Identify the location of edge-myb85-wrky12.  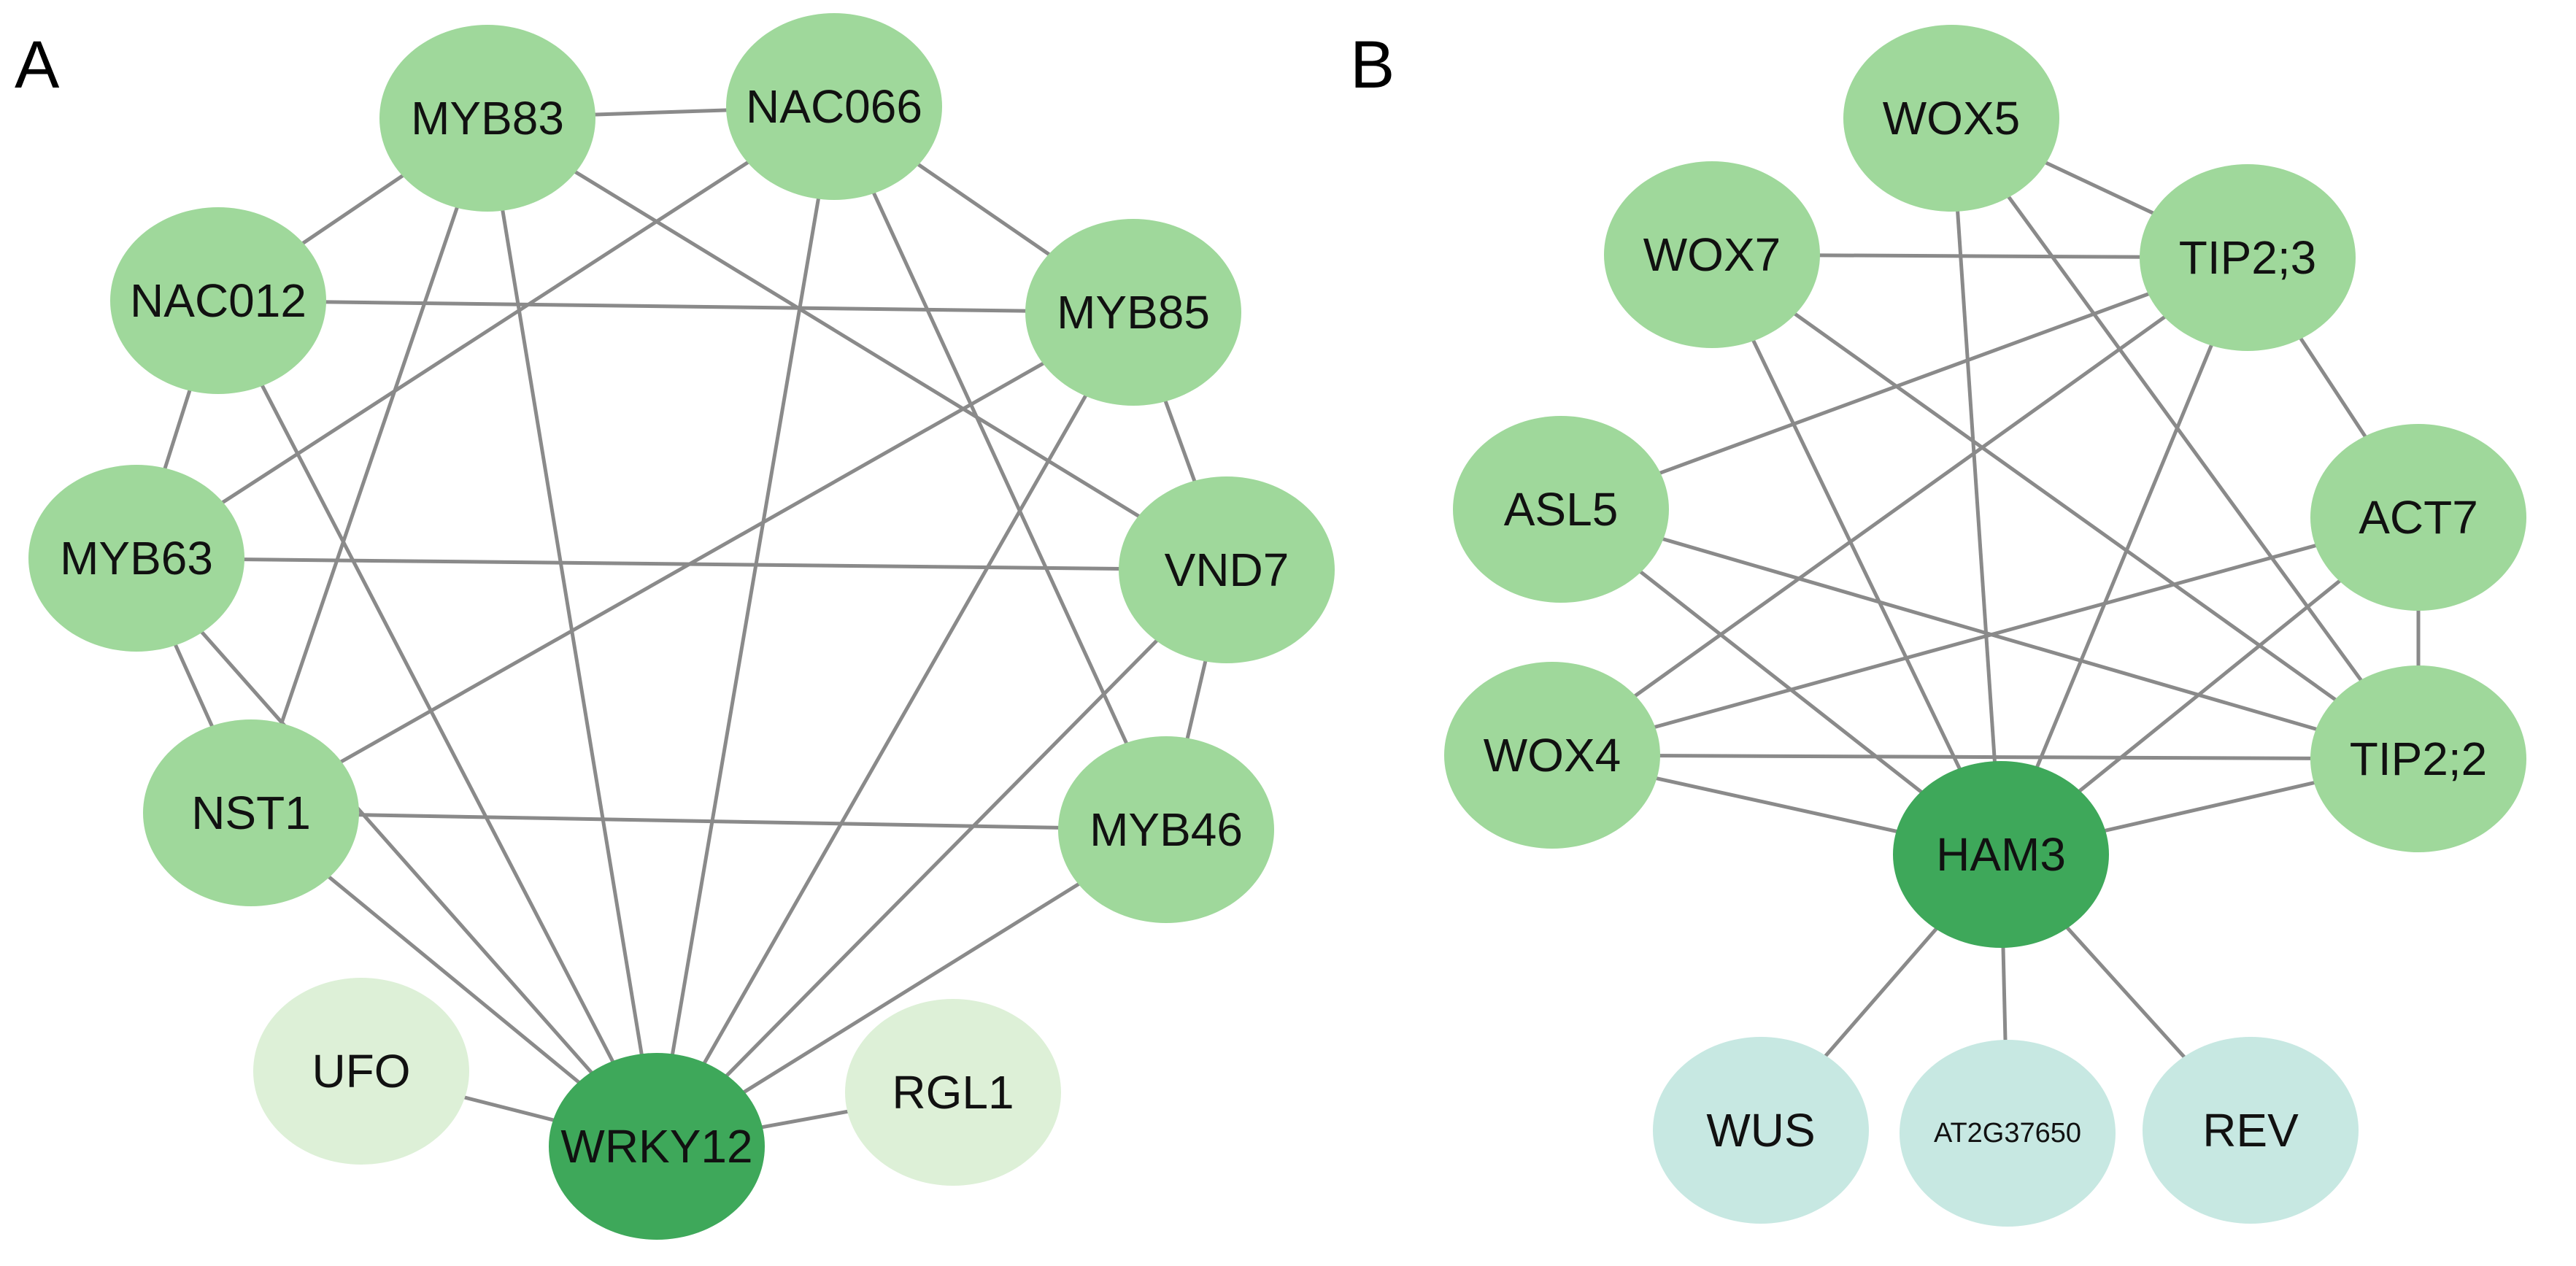
(895, 730).